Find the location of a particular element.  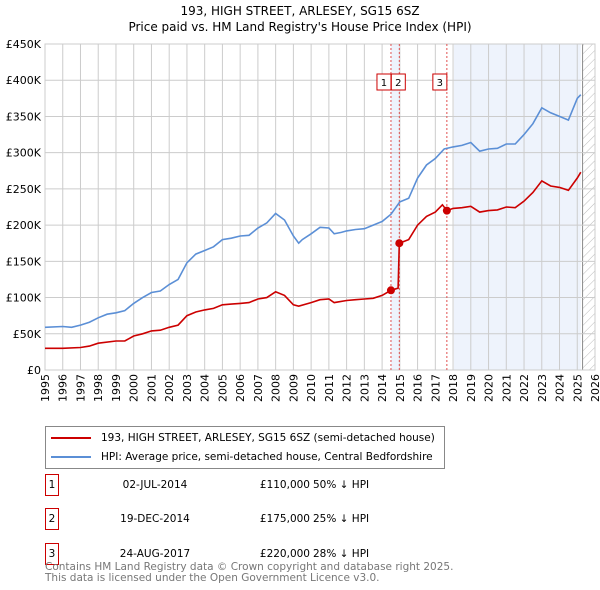

x-tick-label: 2003 is located at coordinates (187, 388).